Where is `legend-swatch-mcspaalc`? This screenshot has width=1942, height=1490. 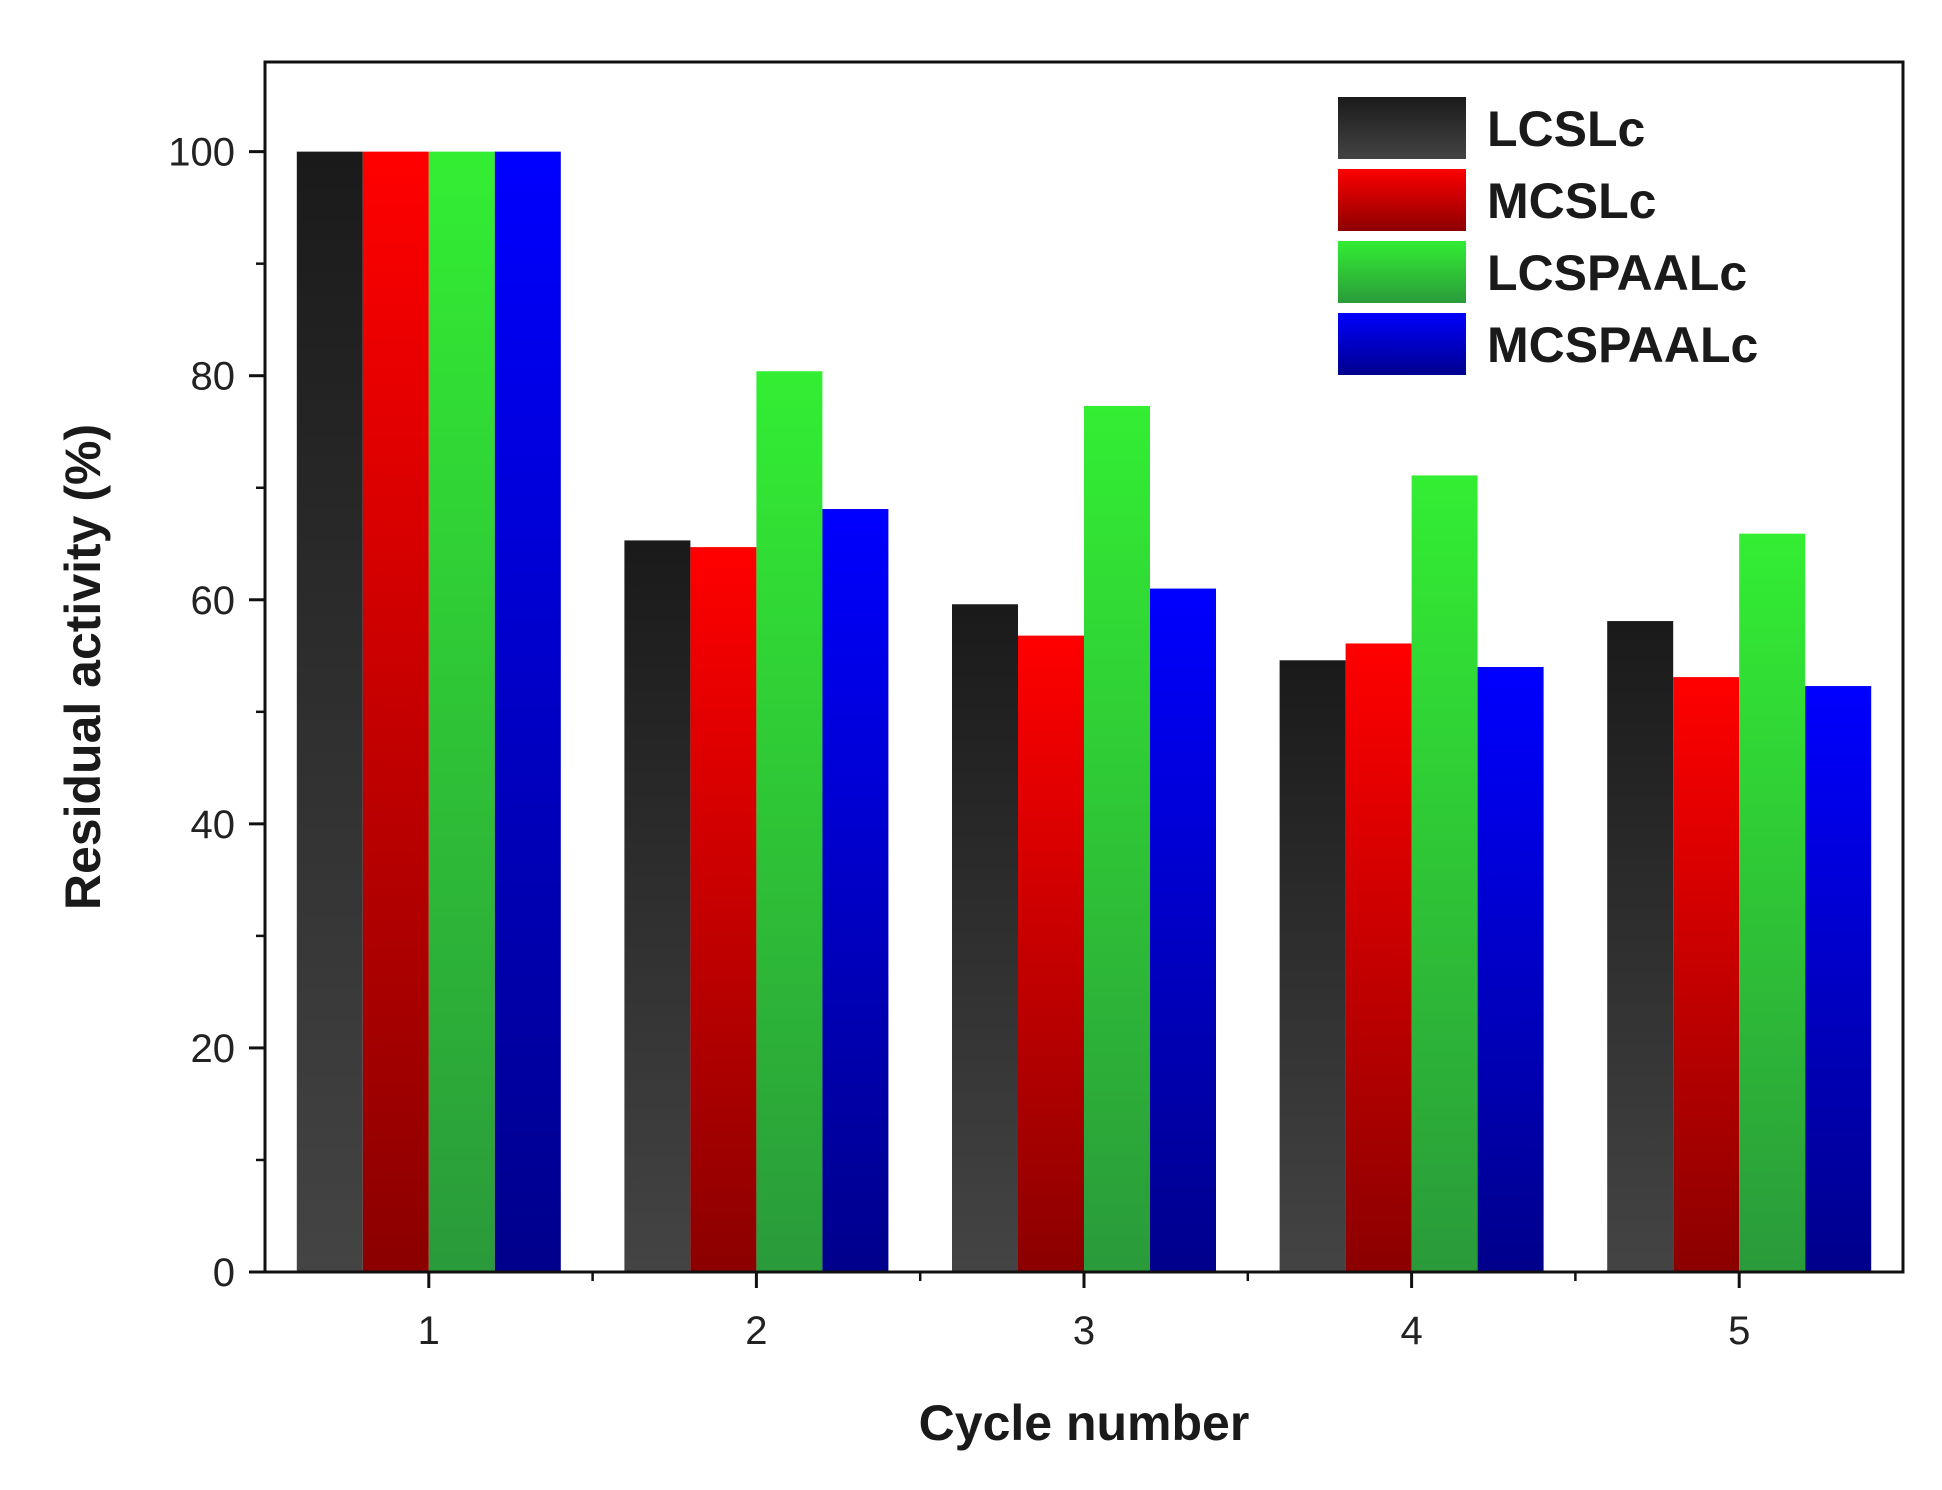
legend-swatch-mcspaalc is located at coordinates (1402, 344).